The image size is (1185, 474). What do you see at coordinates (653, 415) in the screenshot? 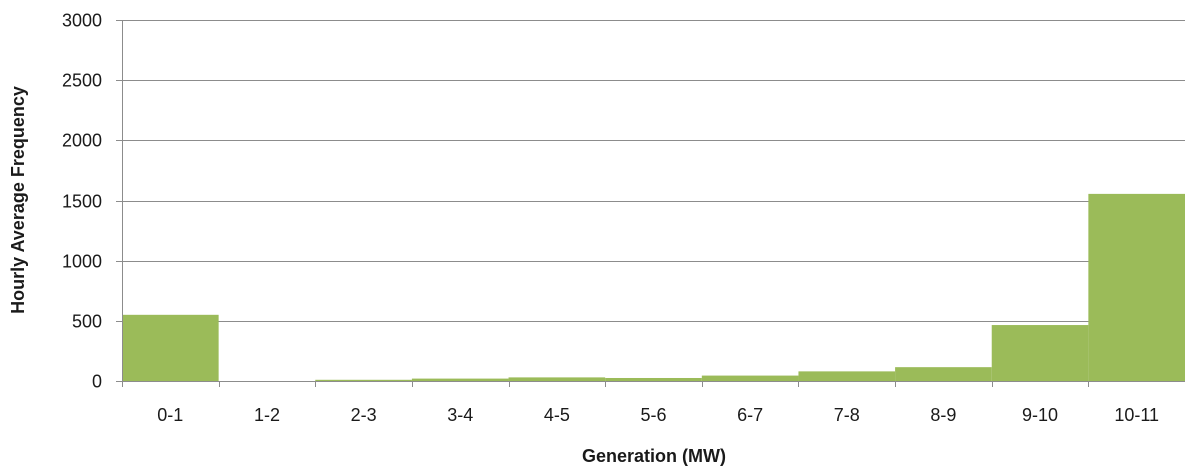
I see `x-tick-label: 5-6` at bounding box center [653, 415].